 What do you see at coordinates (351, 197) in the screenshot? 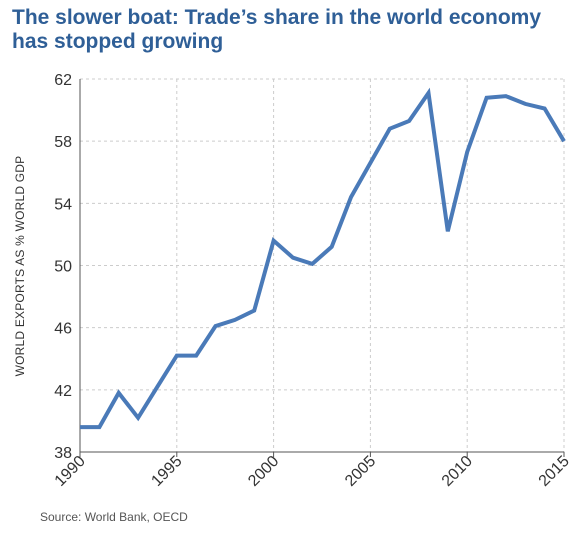
I see `data-point-2004` at bounding box center [351, 197].